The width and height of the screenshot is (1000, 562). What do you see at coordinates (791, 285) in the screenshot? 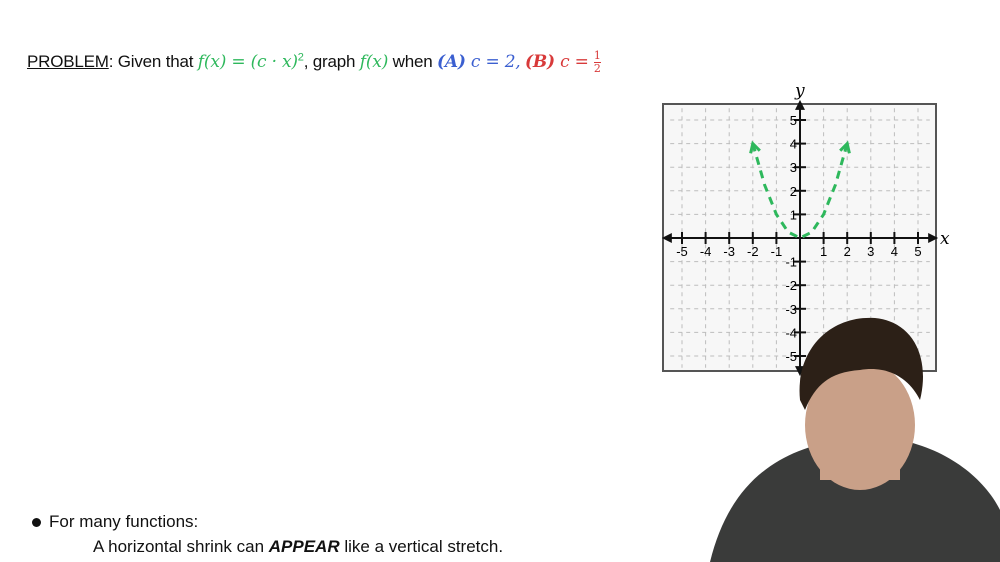
I see `y-tick-label: -2` at bounding box center [791, 285].